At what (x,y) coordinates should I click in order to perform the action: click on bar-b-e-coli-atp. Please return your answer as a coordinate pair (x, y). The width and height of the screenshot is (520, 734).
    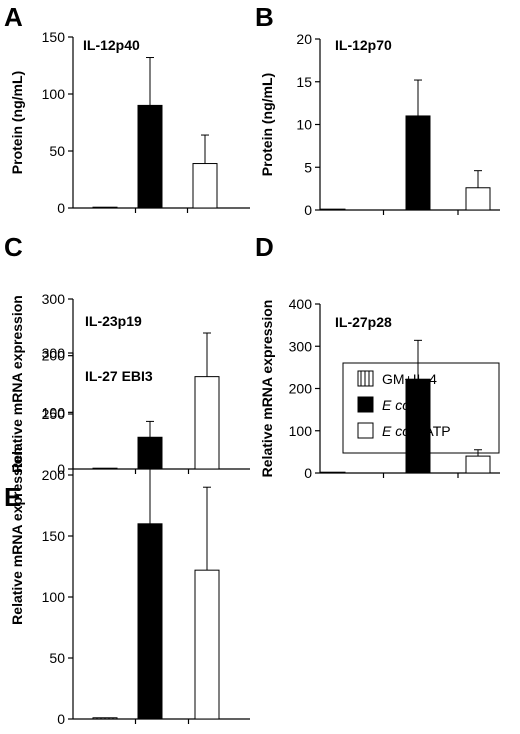
    Looking at the image, I should click on (478, 199).